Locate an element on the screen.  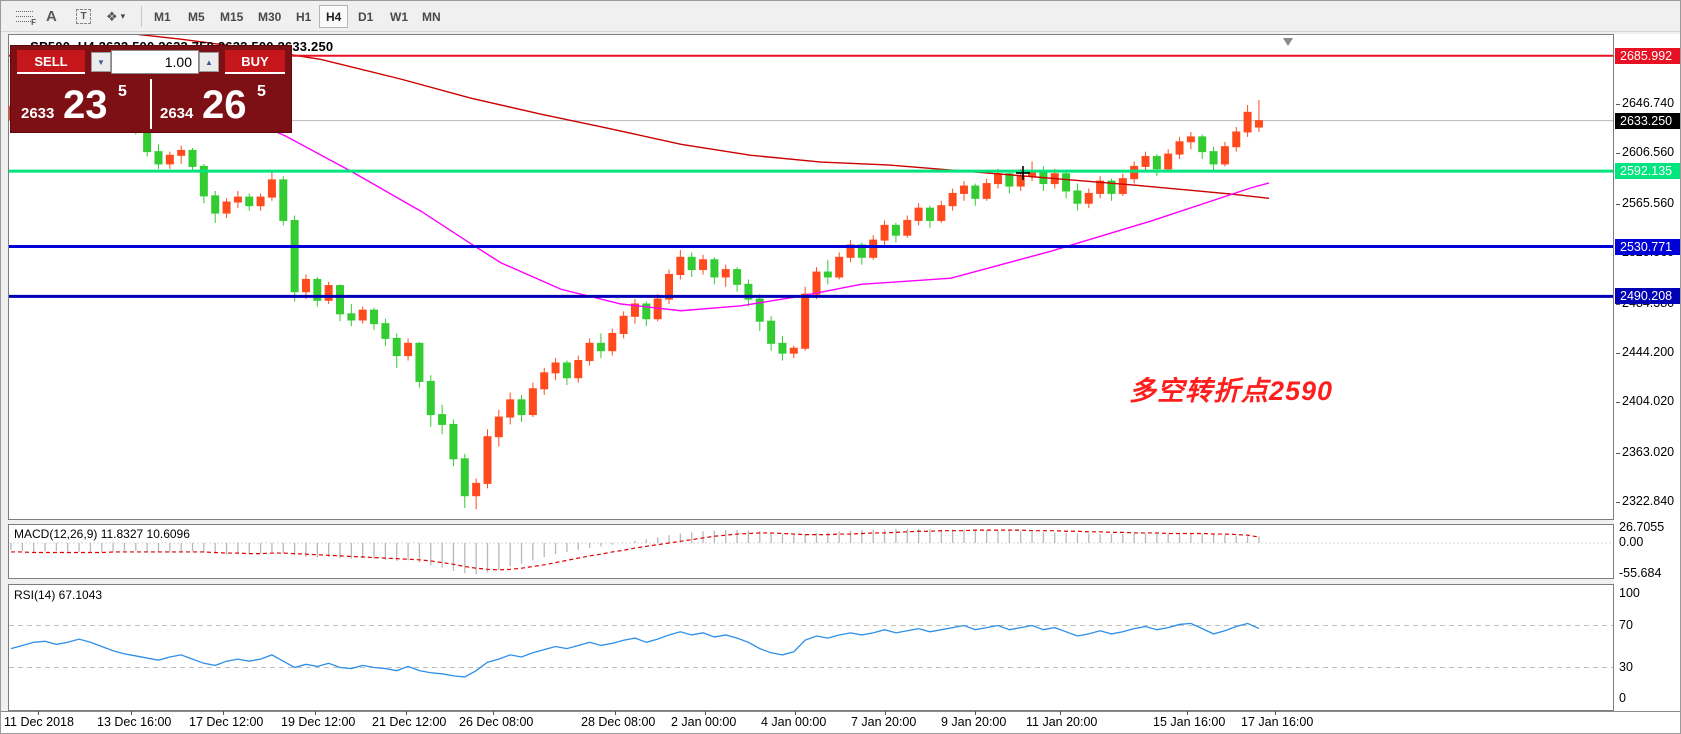
price-level-badge: 2490.208 is located at coordinates (1647, 296).